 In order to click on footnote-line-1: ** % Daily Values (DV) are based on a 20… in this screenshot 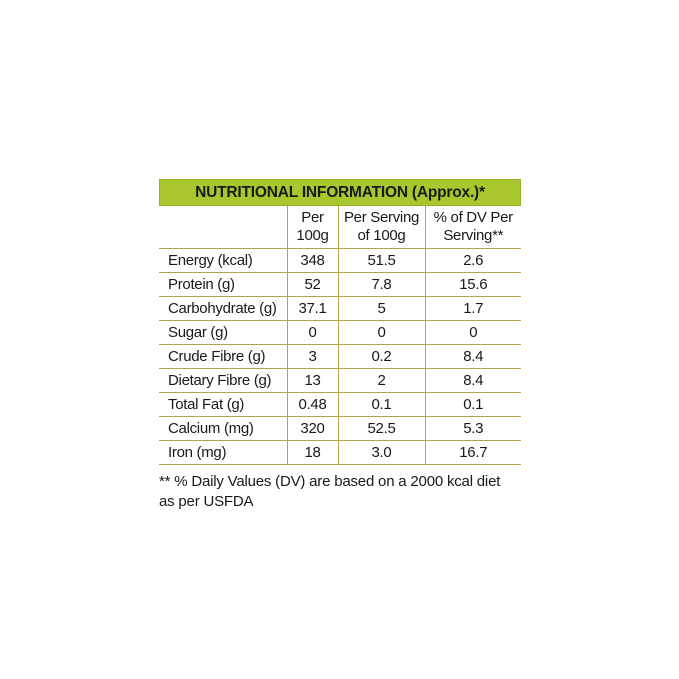, I will do `click(330, 481)`.